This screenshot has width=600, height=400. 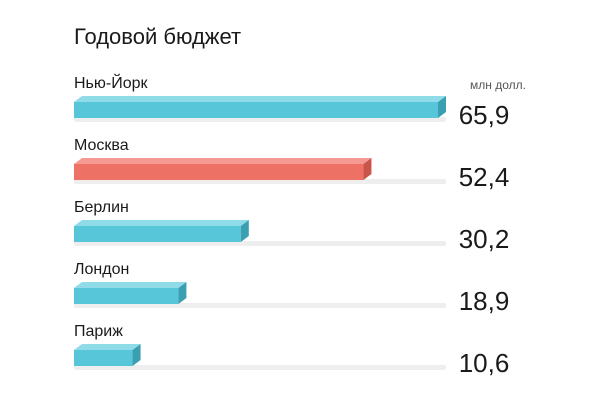 I want to click on category-label: Париж, so click(x=98, y=331).